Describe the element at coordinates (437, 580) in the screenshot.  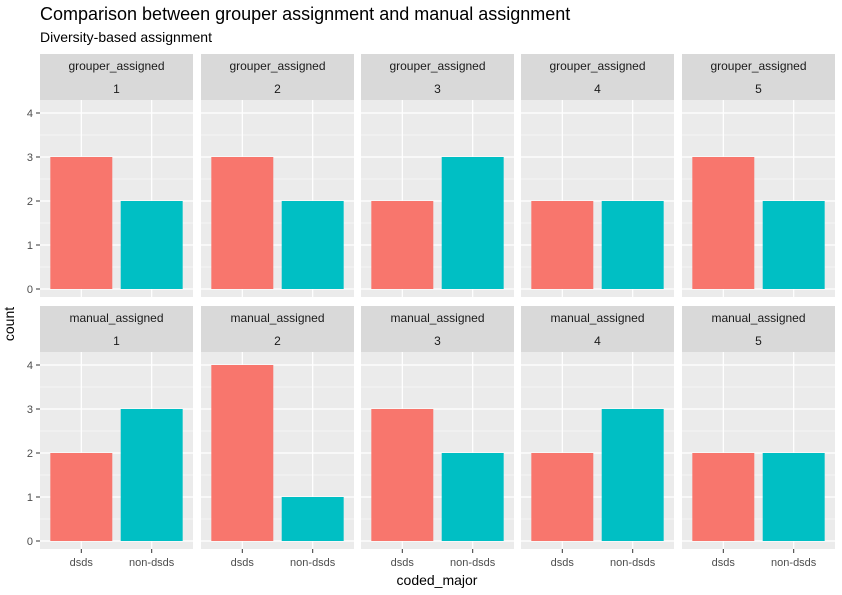
I see `x-axis-title: coded_major` at that location.